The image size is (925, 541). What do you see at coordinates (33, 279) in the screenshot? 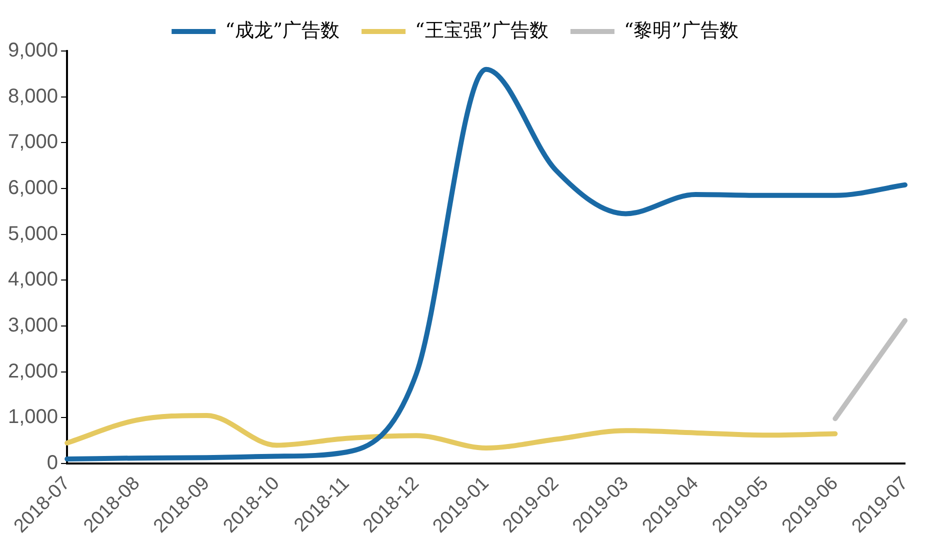
I see `y-tick-label: 4,000` at bounding box center [33, 279].